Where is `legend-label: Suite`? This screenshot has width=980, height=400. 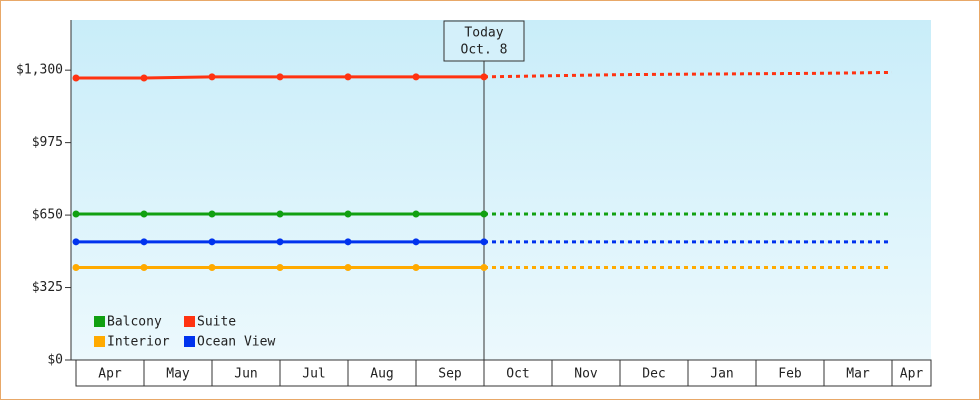 legend-label: Suite is located at coordinates (216, 322).